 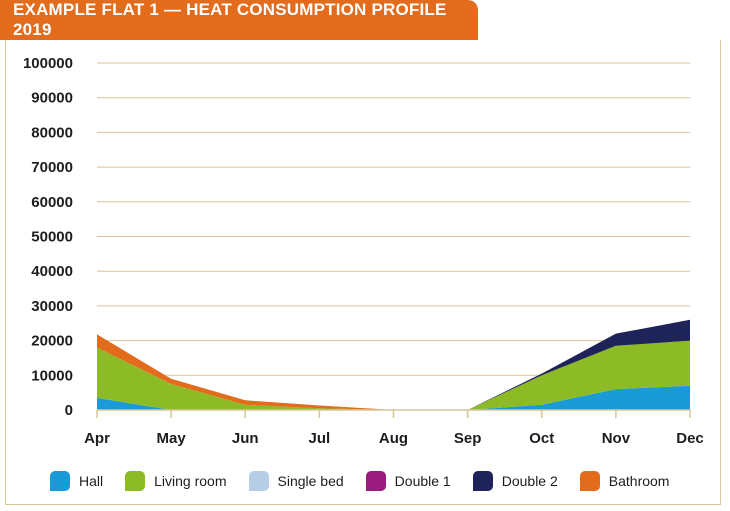 What do you see at coordinates (529, 481) in the screenshot?
I see `legend-label: Double 2` at bounding box center [529, 481].